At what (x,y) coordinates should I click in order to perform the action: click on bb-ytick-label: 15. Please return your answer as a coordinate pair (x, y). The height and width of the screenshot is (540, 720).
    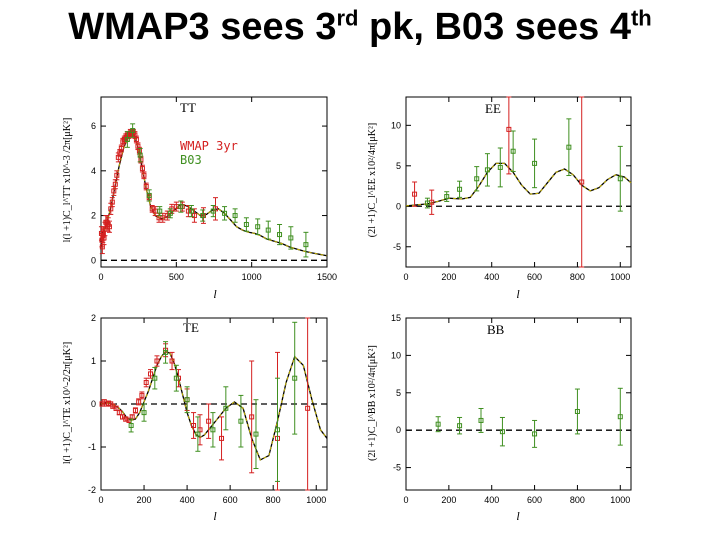
    Looking at the image, I should click on (396, 318).